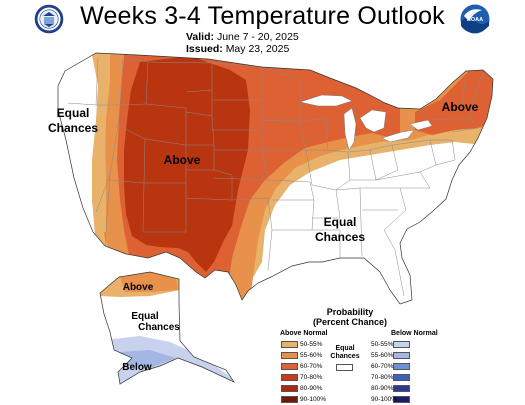 The image size is (525, 405). What do you see at coordinates (313, 399) in the screenshot?
I see `legend-above-label: 90-100%` at bounding box center [313, 399].